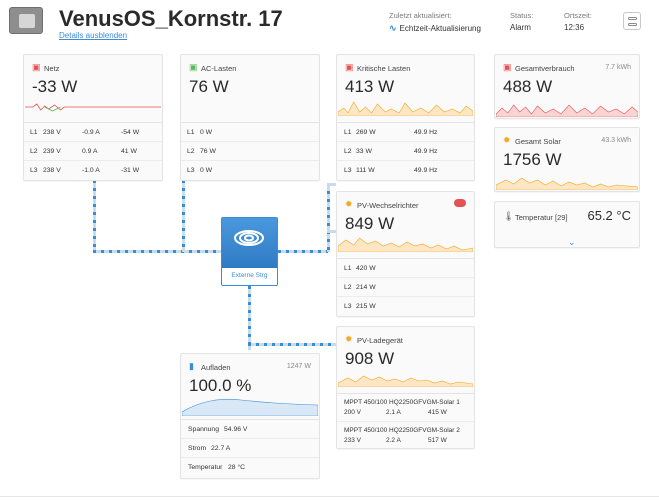 Image resolution: width=659 pixels, height=500 pixels. Describe the element at coordinates (200, 170) in the screenshot. I see `table-row: L3 0 W` at that location.